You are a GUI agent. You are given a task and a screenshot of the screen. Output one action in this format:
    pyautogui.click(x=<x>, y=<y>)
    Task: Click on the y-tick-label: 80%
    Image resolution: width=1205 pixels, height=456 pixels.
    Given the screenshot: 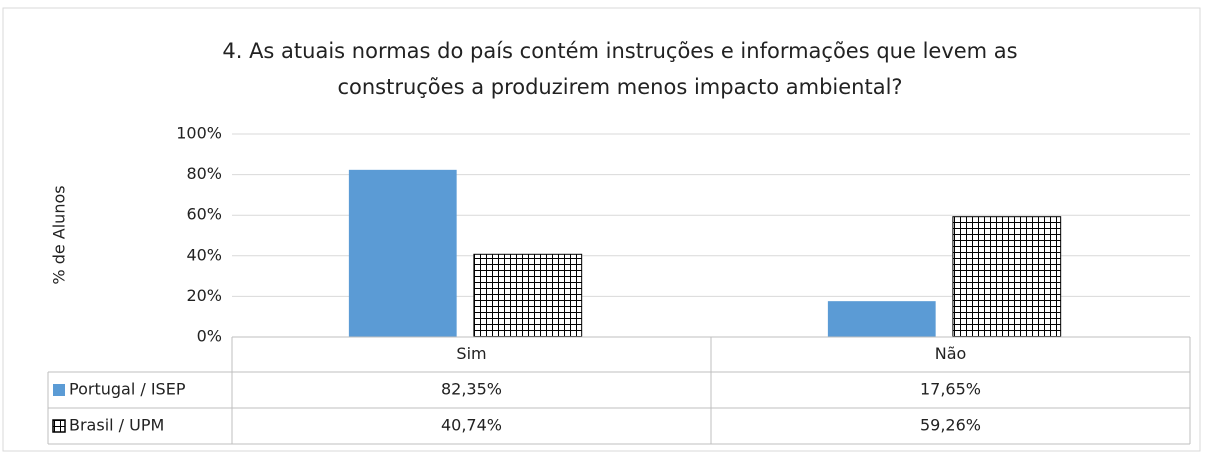 What is the action you would take?
    pyautogui.click(x=204, y=173)
    